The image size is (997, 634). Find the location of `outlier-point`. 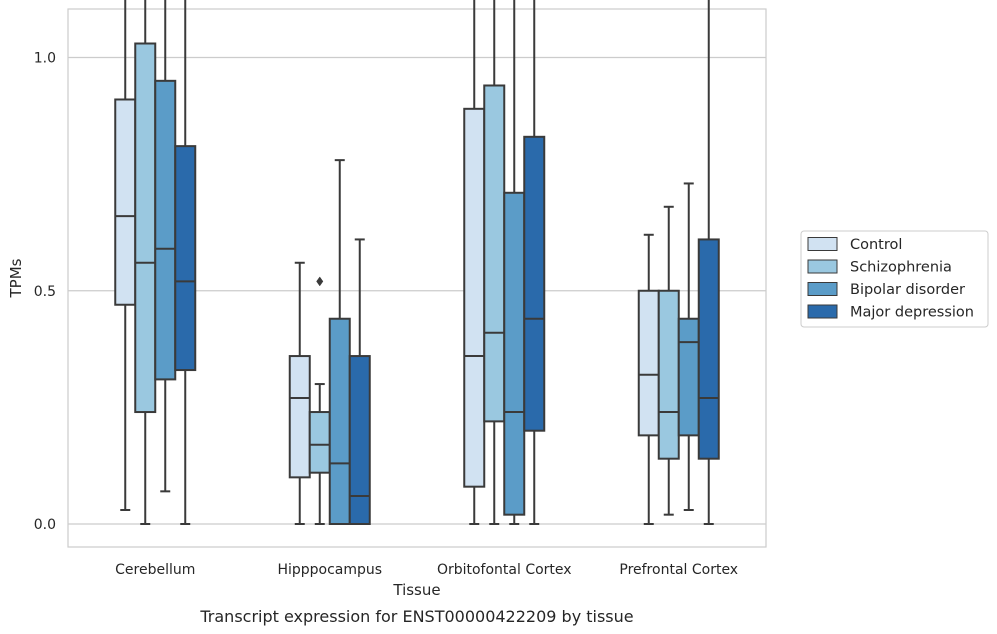

outlier-point is located at coordinates (320, 281).